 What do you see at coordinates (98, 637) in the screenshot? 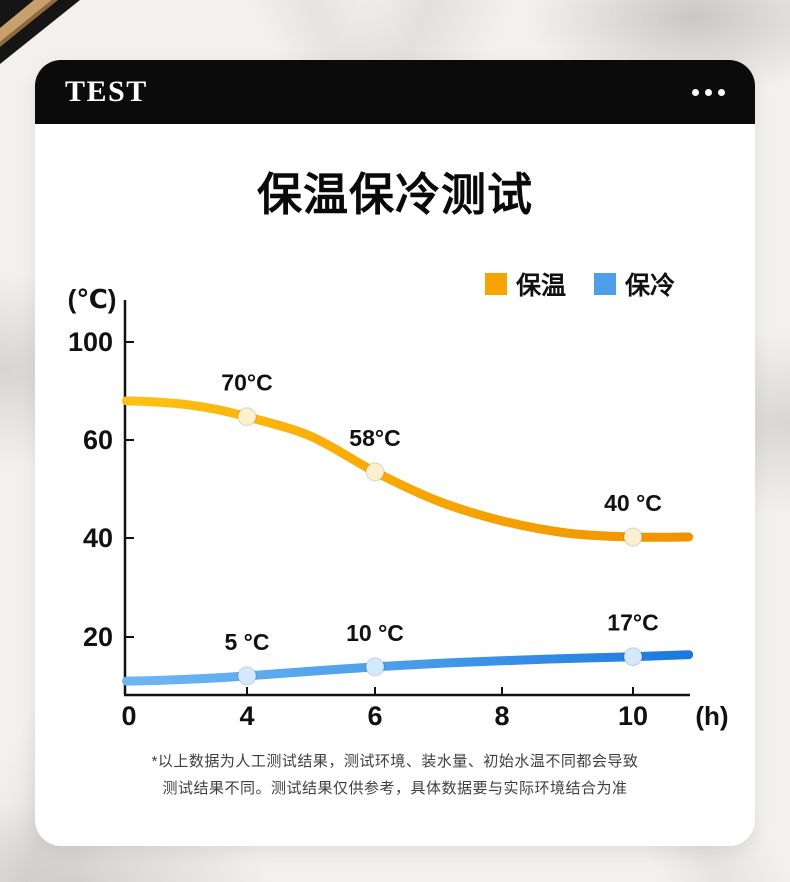
I see `y-tick-label: 20` at bounding box center [98, 637].